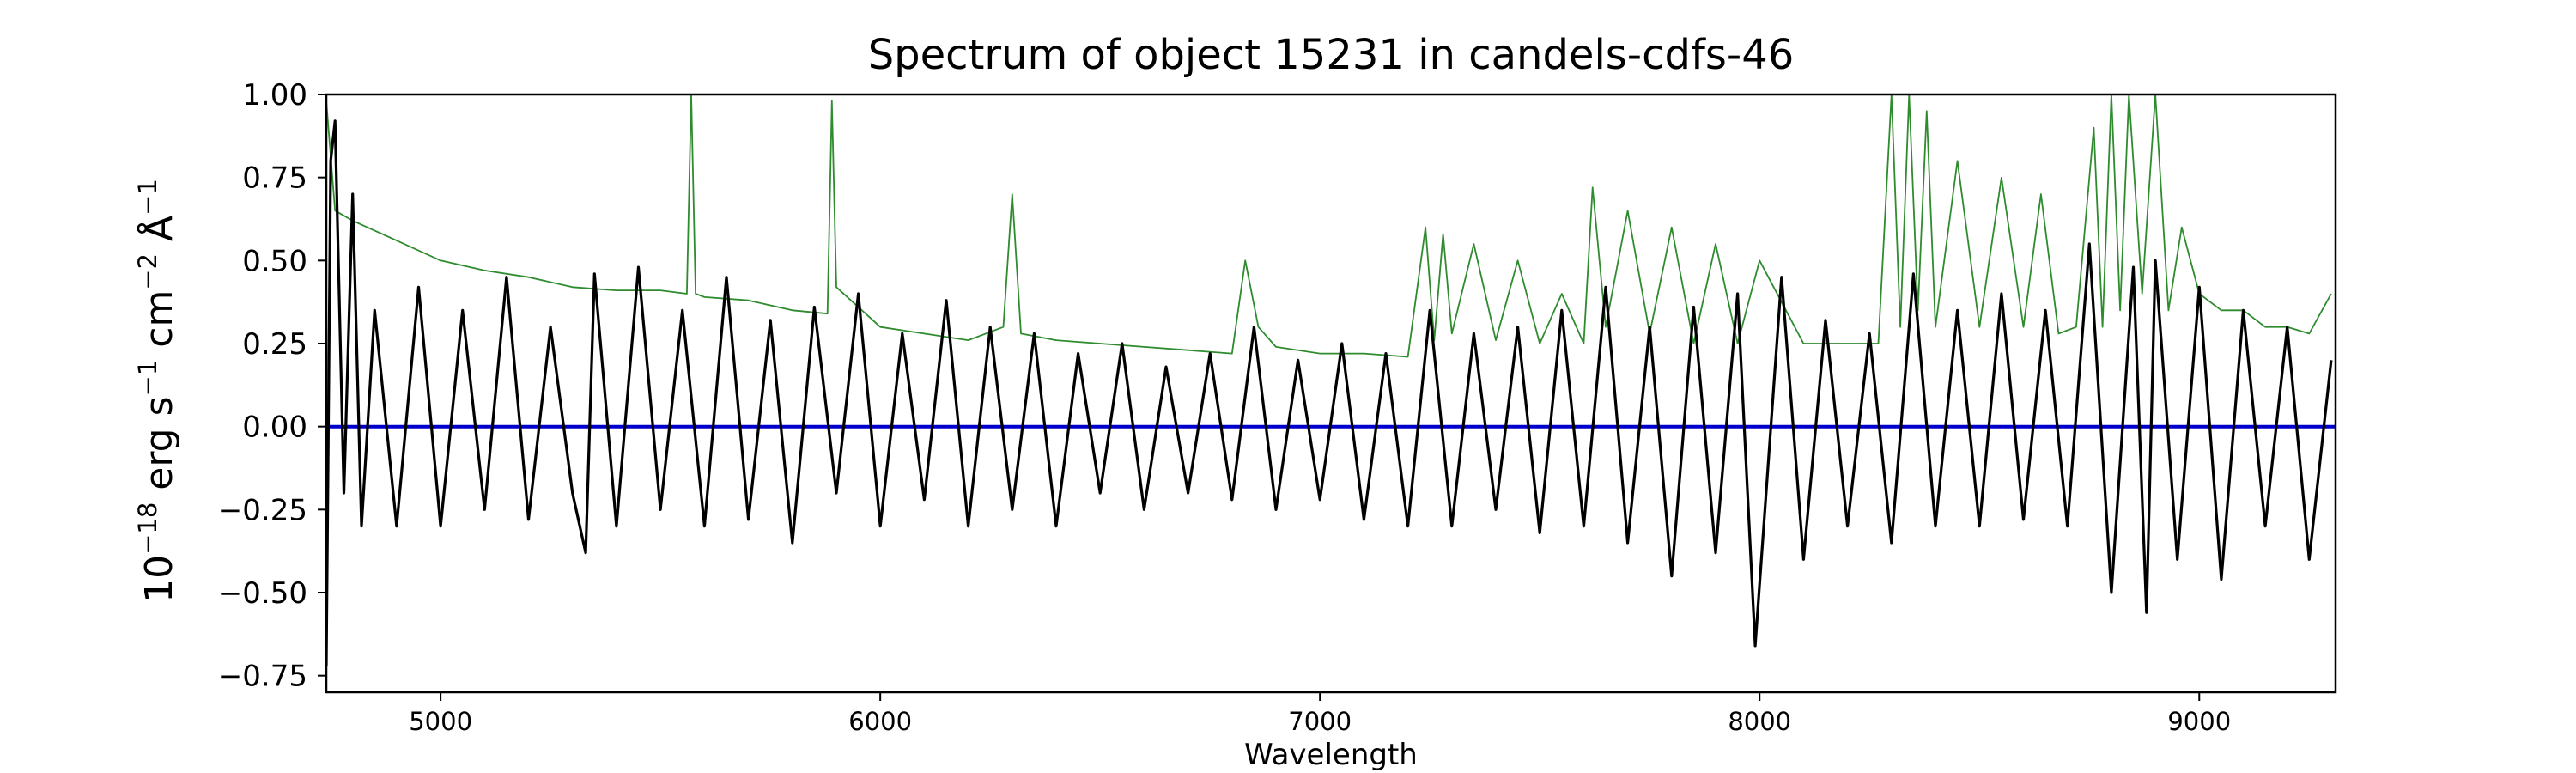 The height and width of the screenshot is (773, 2576). I want to click on y-tick-label: −0.75, so click(262, 677).